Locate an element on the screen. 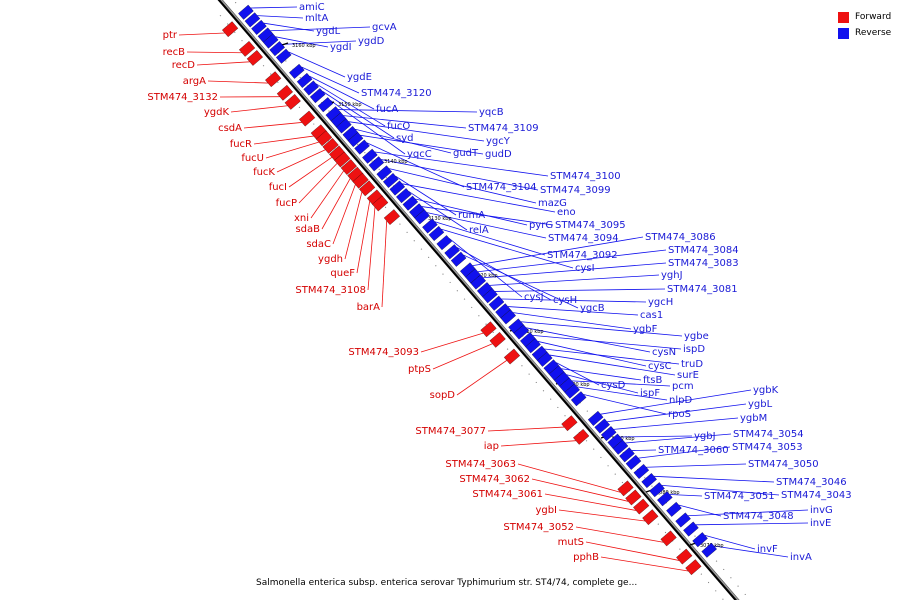 The image size is (900, 600). forward-gene-label: fucU is located at coordinates (252, 158).